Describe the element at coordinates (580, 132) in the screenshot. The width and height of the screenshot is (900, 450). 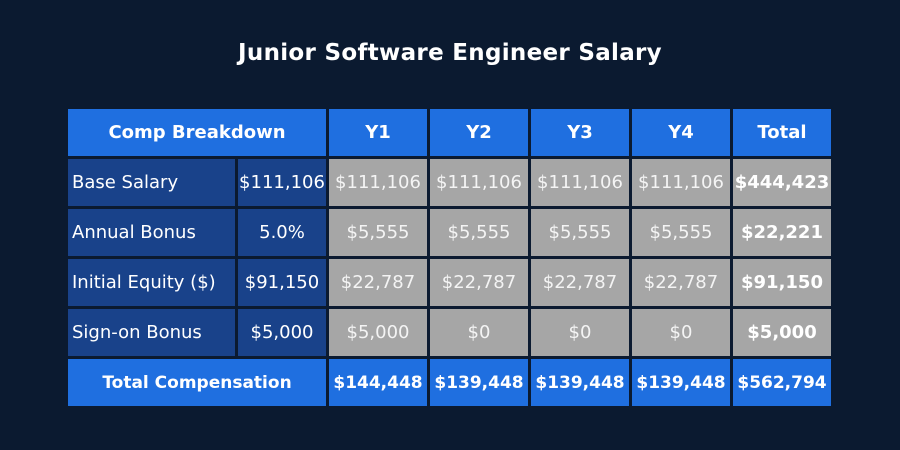
I see `header-year-3: Y3` at that location.